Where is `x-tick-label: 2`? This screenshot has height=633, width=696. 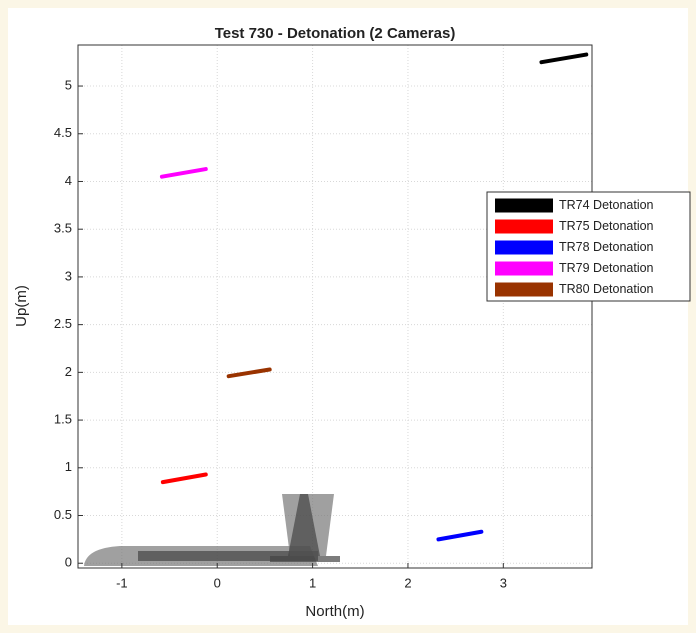
x-tick-label: 2 is located at coordinates (407, 582).